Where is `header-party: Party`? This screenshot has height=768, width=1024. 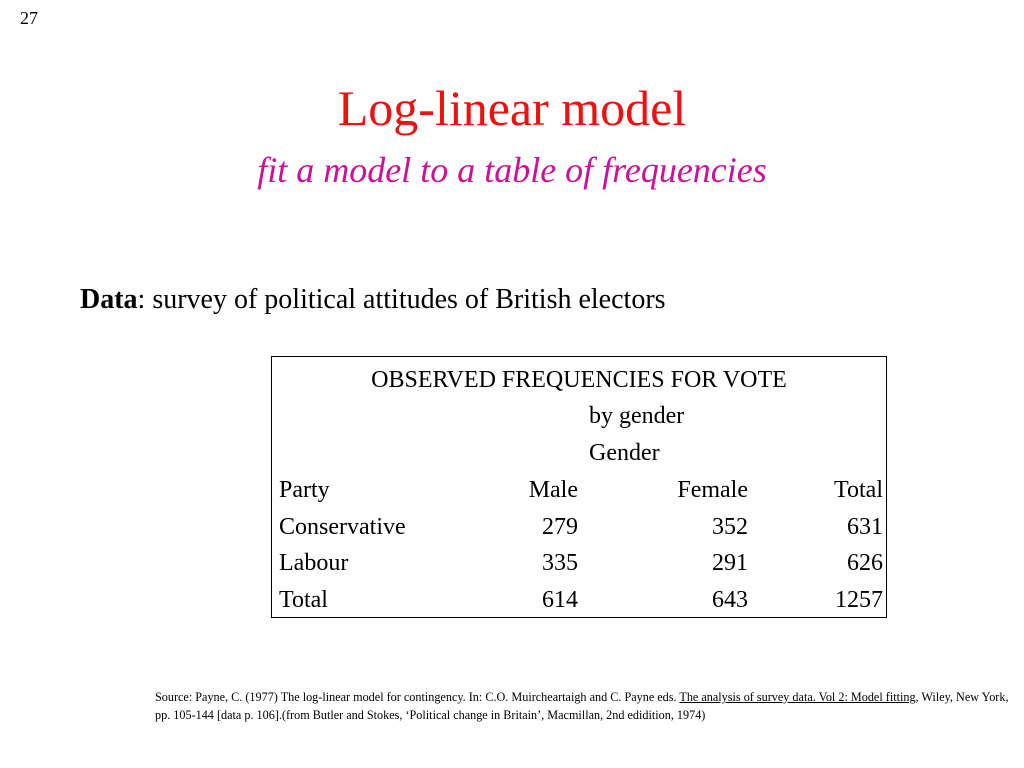 header-party: Party is located at coordinates (304, 490).